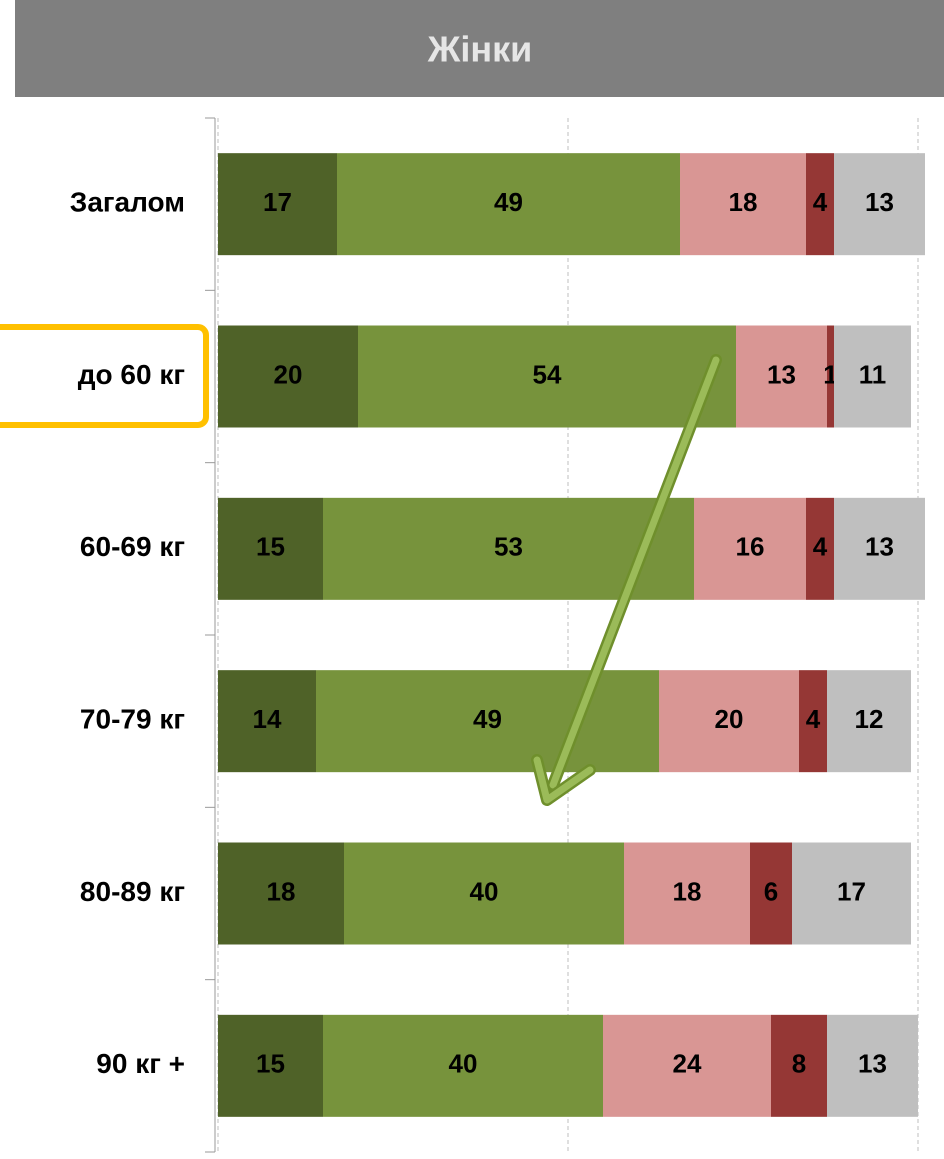 The image size is (944, 1159). I want to click on value-label: 8, so click(799, 1064).